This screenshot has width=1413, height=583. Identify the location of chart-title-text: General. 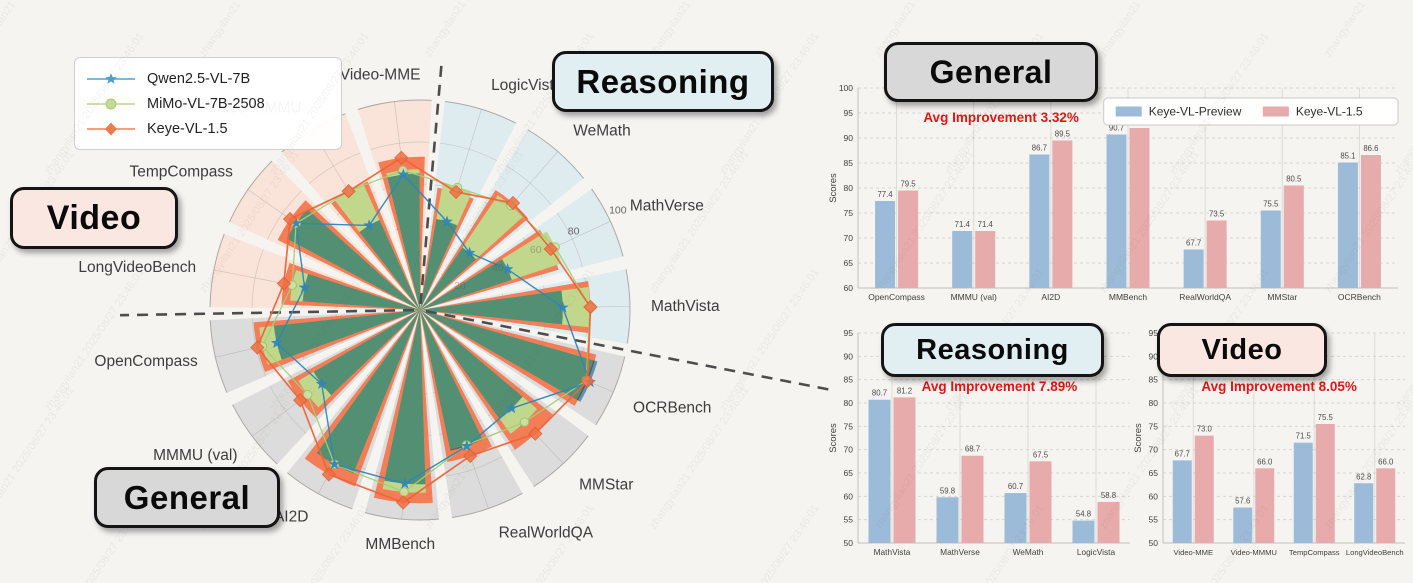
(991, 71).